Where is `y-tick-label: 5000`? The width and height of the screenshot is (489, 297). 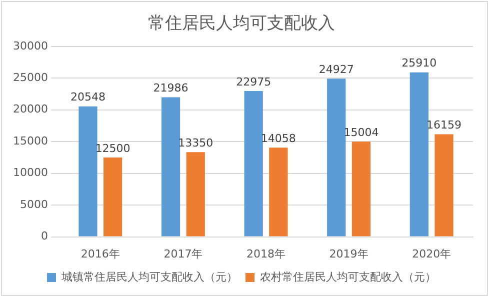 y-tick-label: 5000 is located at coordinates (34, 204).